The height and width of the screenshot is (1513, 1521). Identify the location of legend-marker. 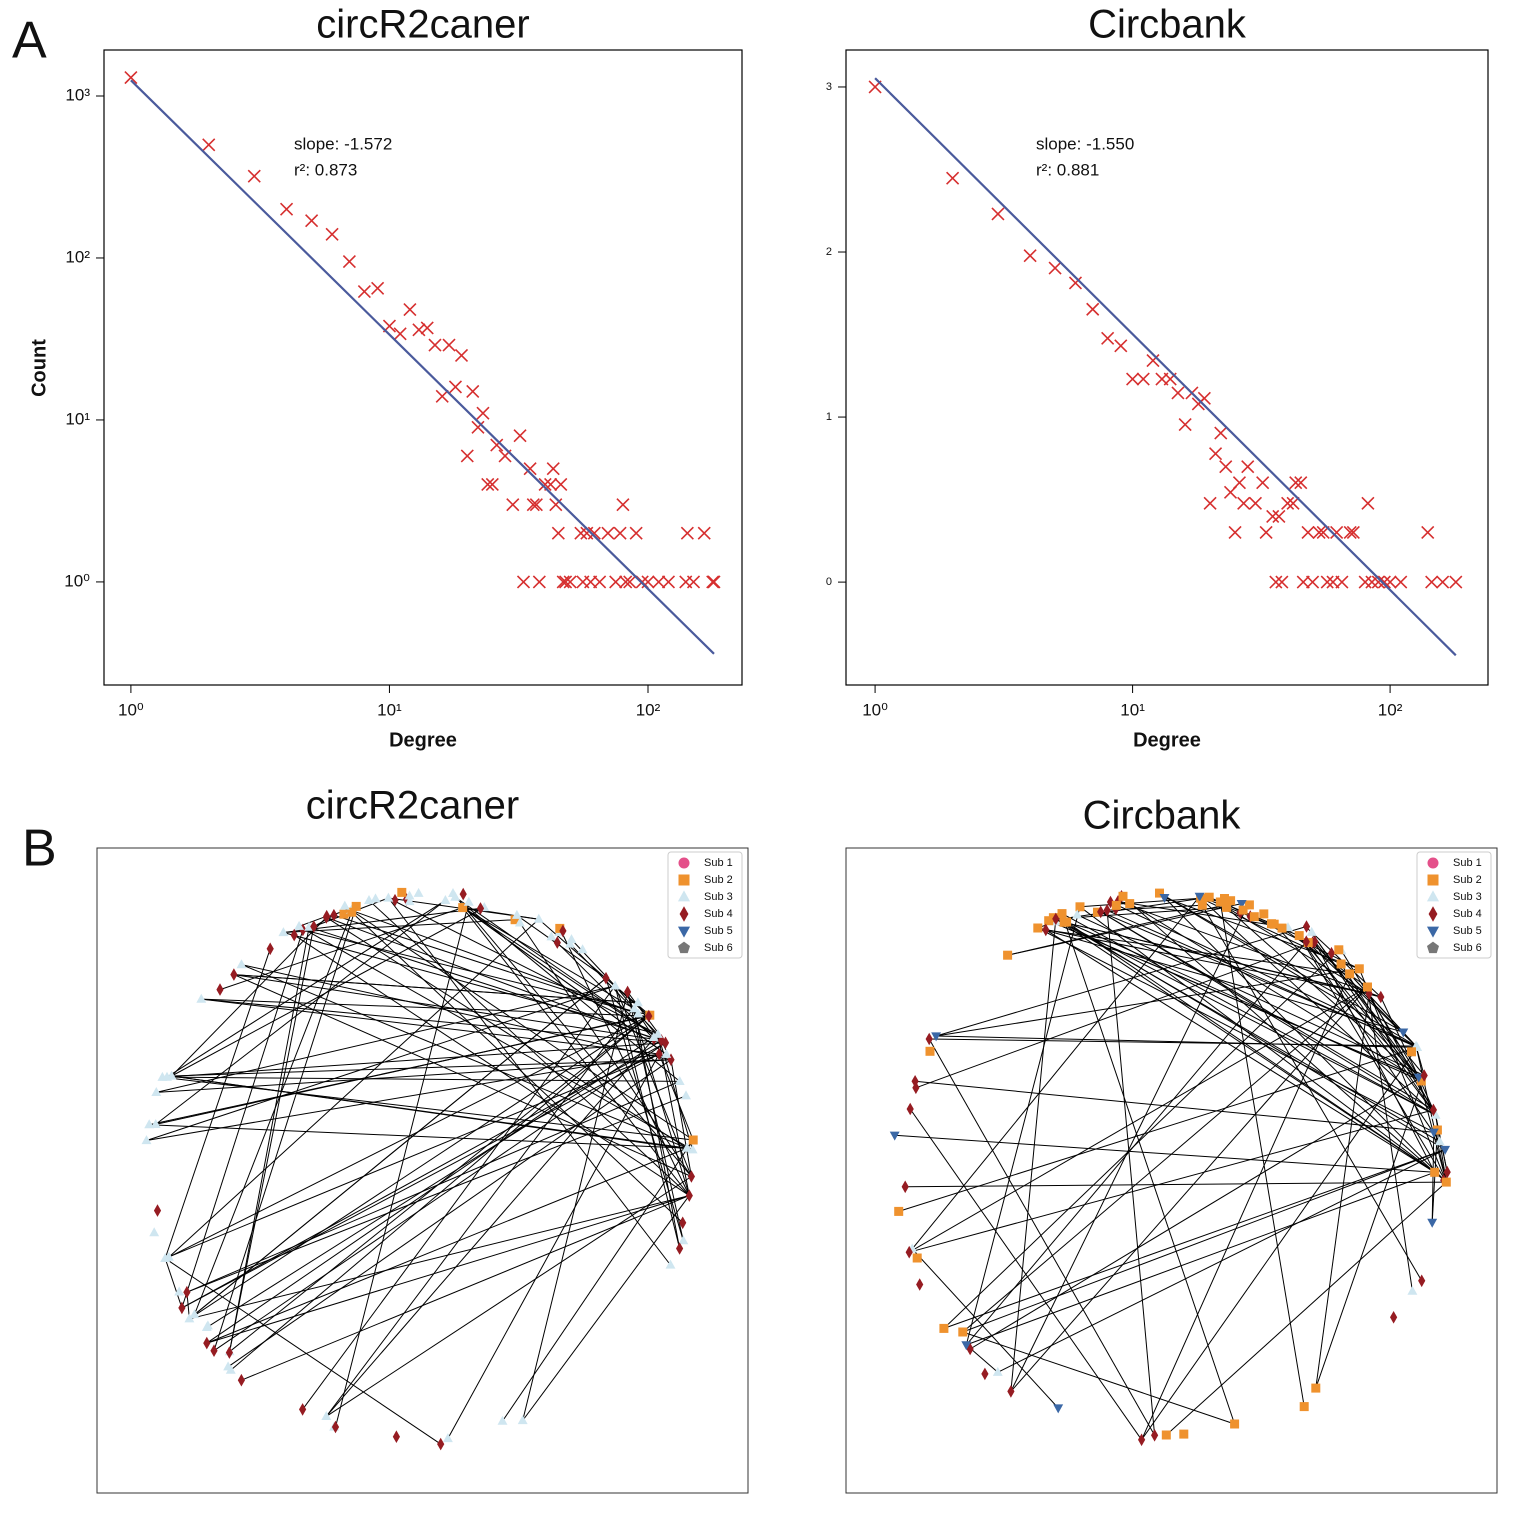
(684, 914).